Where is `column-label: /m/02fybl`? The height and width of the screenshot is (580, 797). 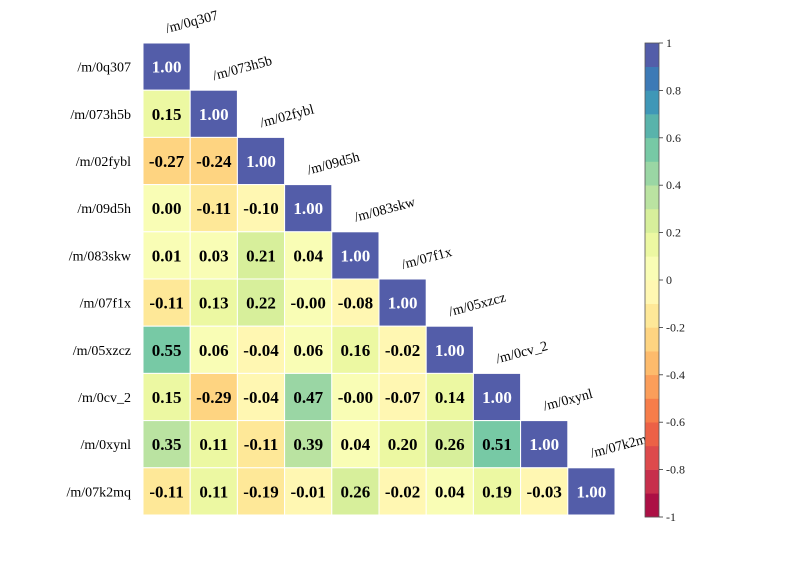
column-label: /m/02fybl is located at coordinates (287, 116).